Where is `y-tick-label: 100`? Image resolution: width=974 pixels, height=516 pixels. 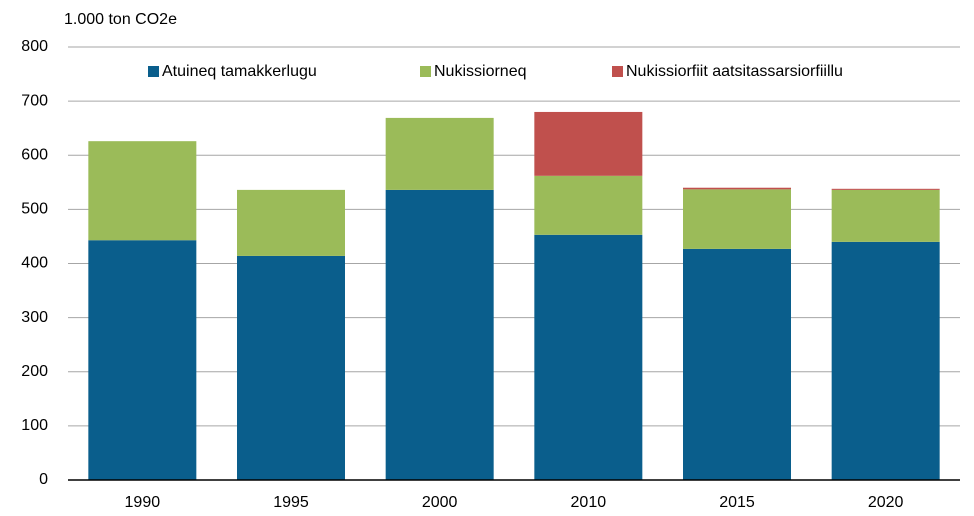 y-tick-label: 100 is located at coordinates (34, 425).